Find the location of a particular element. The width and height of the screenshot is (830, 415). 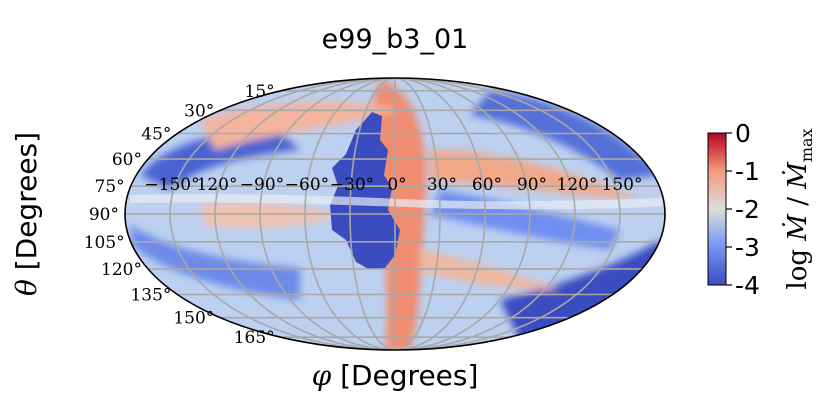

field-region-central-deep-blue is located at coordinates (365, 191).